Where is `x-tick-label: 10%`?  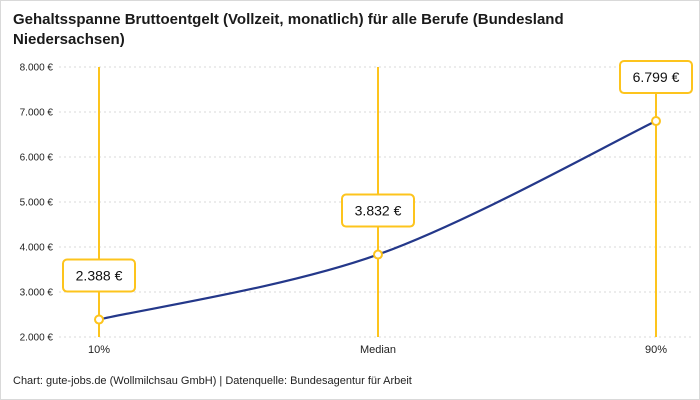
x-tick-label: 10% is located at coordinates (99, 350).